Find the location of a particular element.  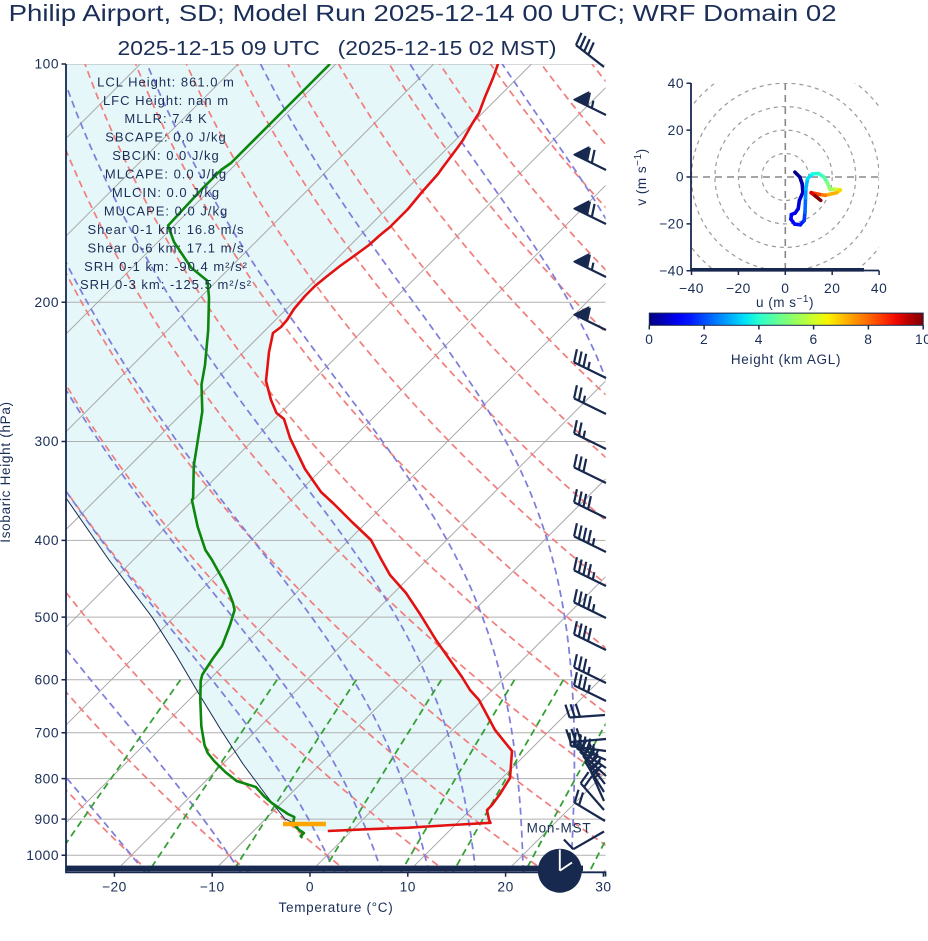

svg-text: MLCAPE: 0.0 J/kg is located at coordinates (166, 174).